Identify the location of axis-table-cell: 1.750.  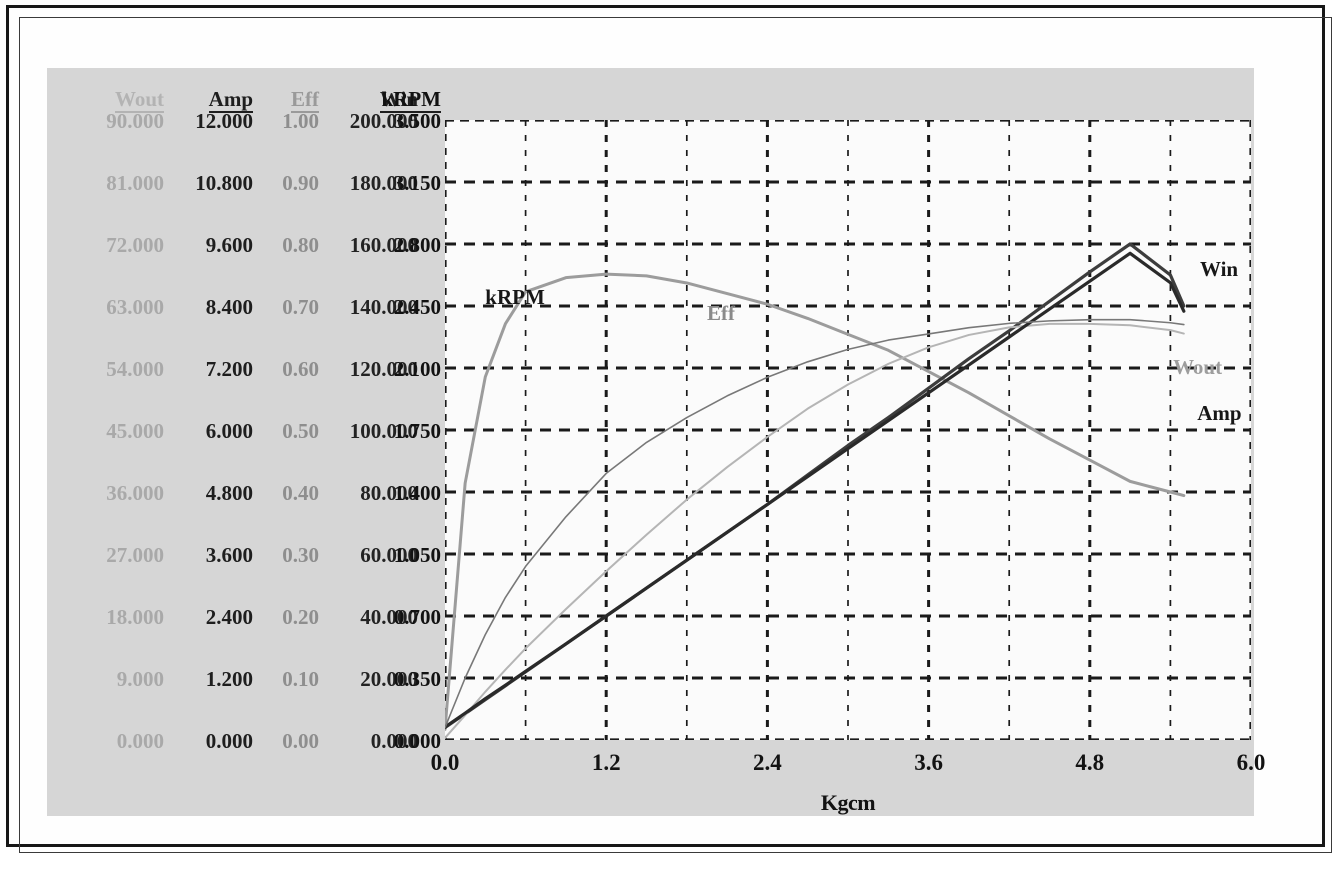
(417, 431).